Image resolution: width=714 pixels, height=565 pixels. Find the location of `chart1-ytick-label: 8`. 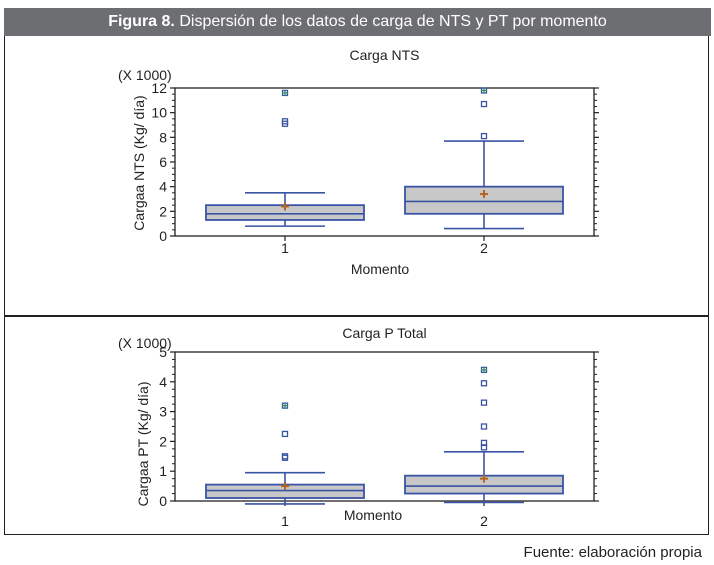

chart1-ytick-label: 8 is located at coordinates (163, 137).